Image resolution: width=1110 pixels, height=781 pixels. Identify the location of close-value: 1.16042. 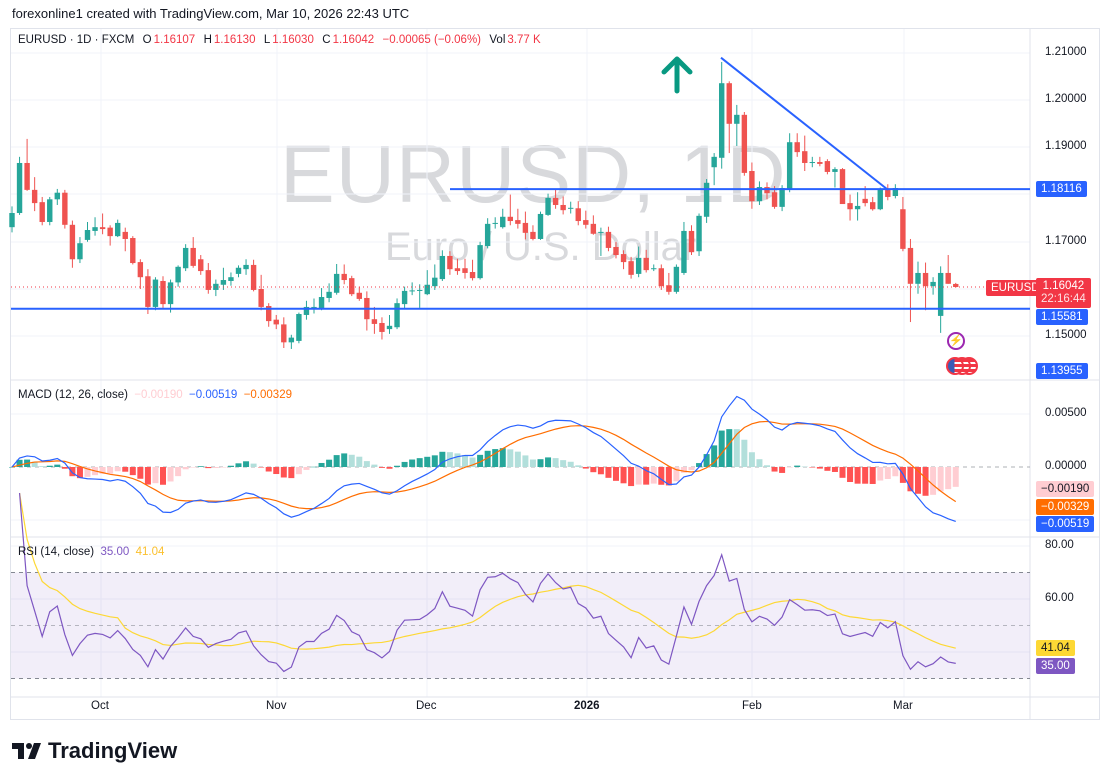
(353, 40).